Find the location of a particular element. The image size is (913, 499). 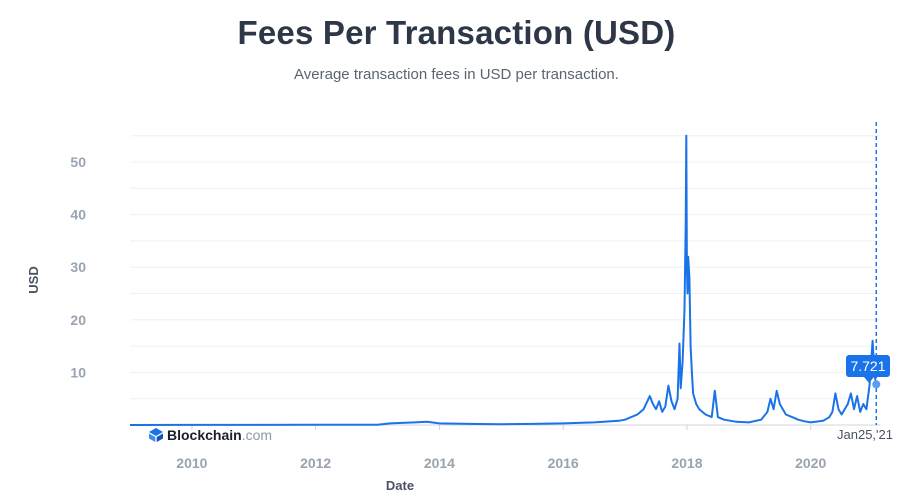

y-tick-label: 50 is located at coordinates (78, 162).